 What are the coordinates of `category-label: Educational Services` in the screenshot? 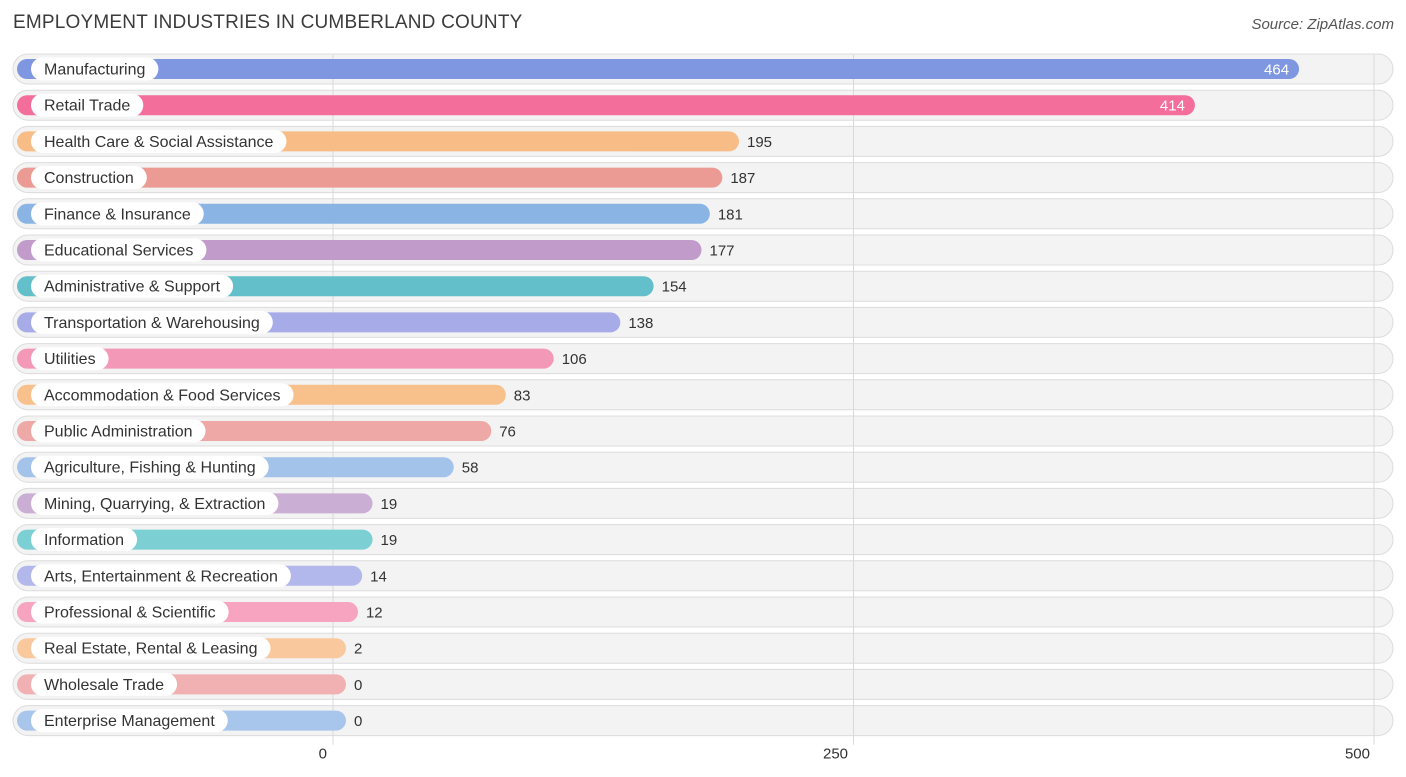 It's located at (118, 251).